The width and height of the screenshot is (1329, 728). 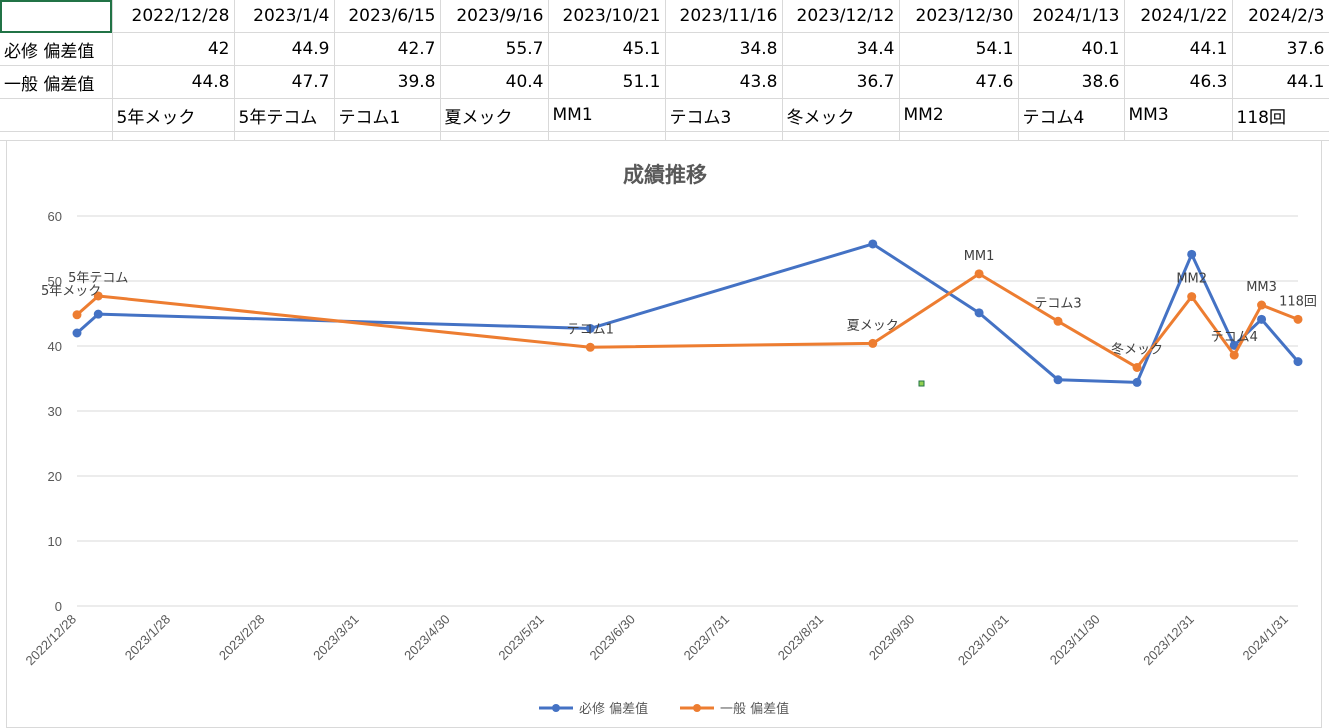 I want to click on x-tick-label: 2023/12/31, so click(x=1168, y=640).